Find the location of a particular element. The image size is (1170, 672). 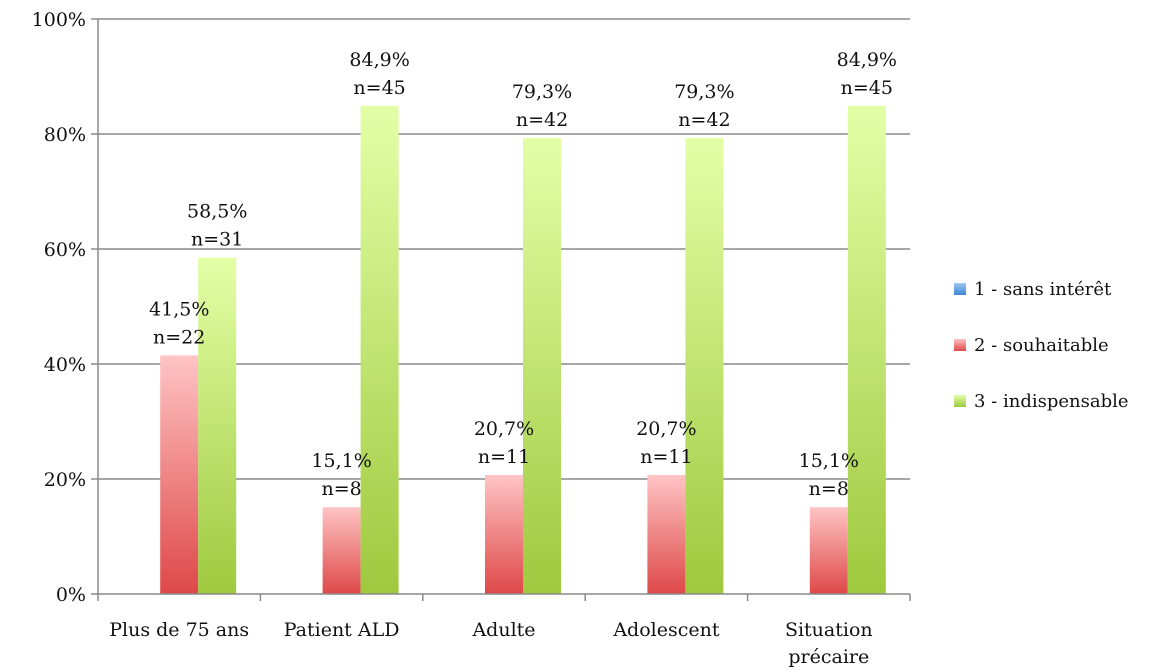

data-label: n=22 is located at coordinates (179, 337).